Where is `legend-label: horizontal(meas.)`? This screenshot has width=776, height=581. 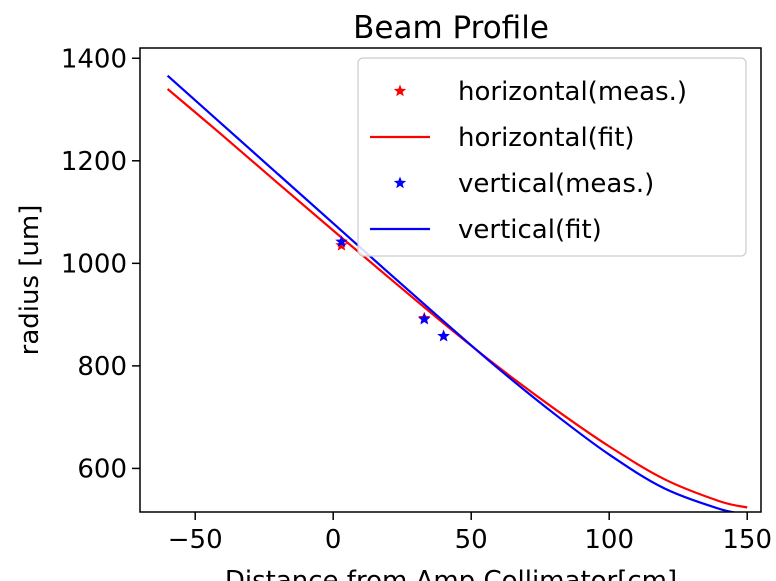
legend-label: horizontal(meas.) is located at coordinates (572, 92).